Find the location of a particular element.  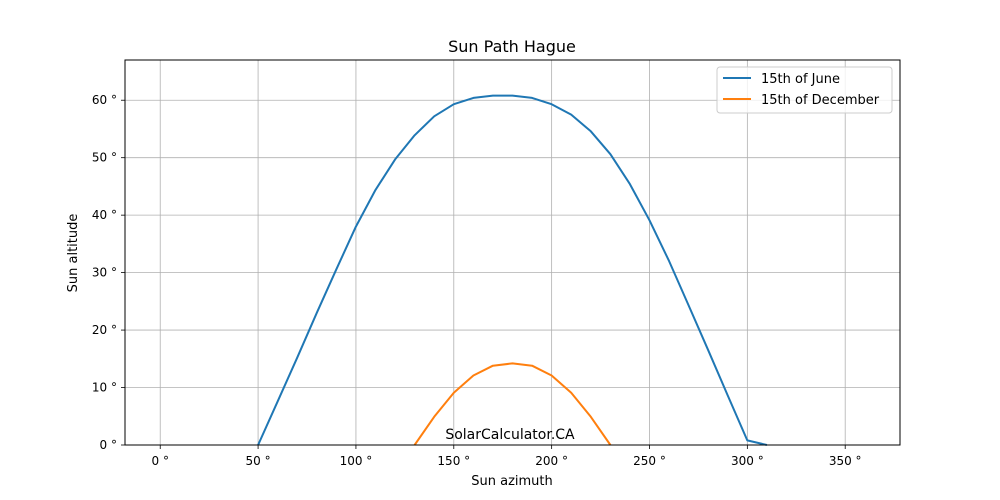

legend-label-june: 15th of June is located at coordinates (800, 79).